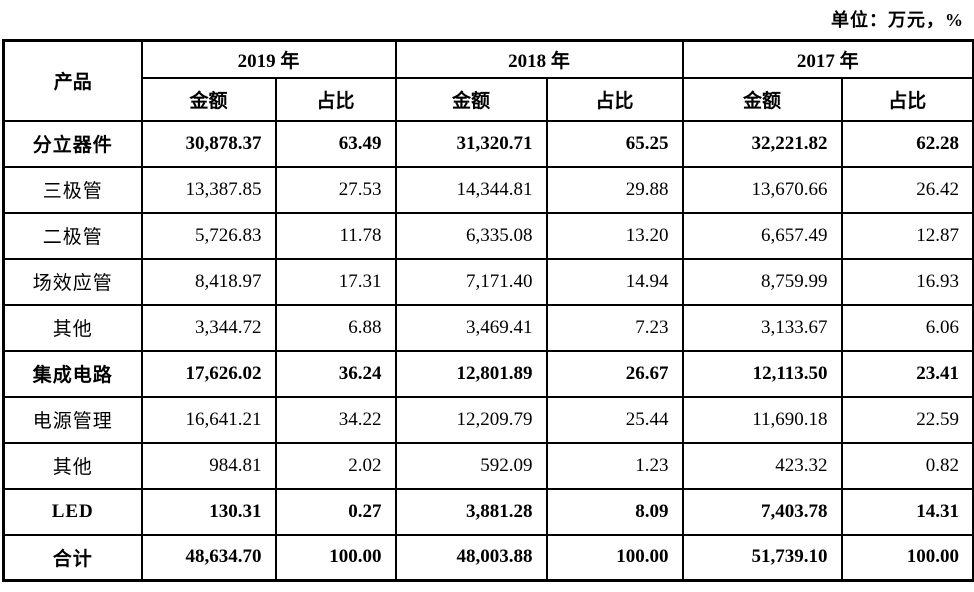  I want to click on col-header-amount-2019: 金额, so click(208, 99).